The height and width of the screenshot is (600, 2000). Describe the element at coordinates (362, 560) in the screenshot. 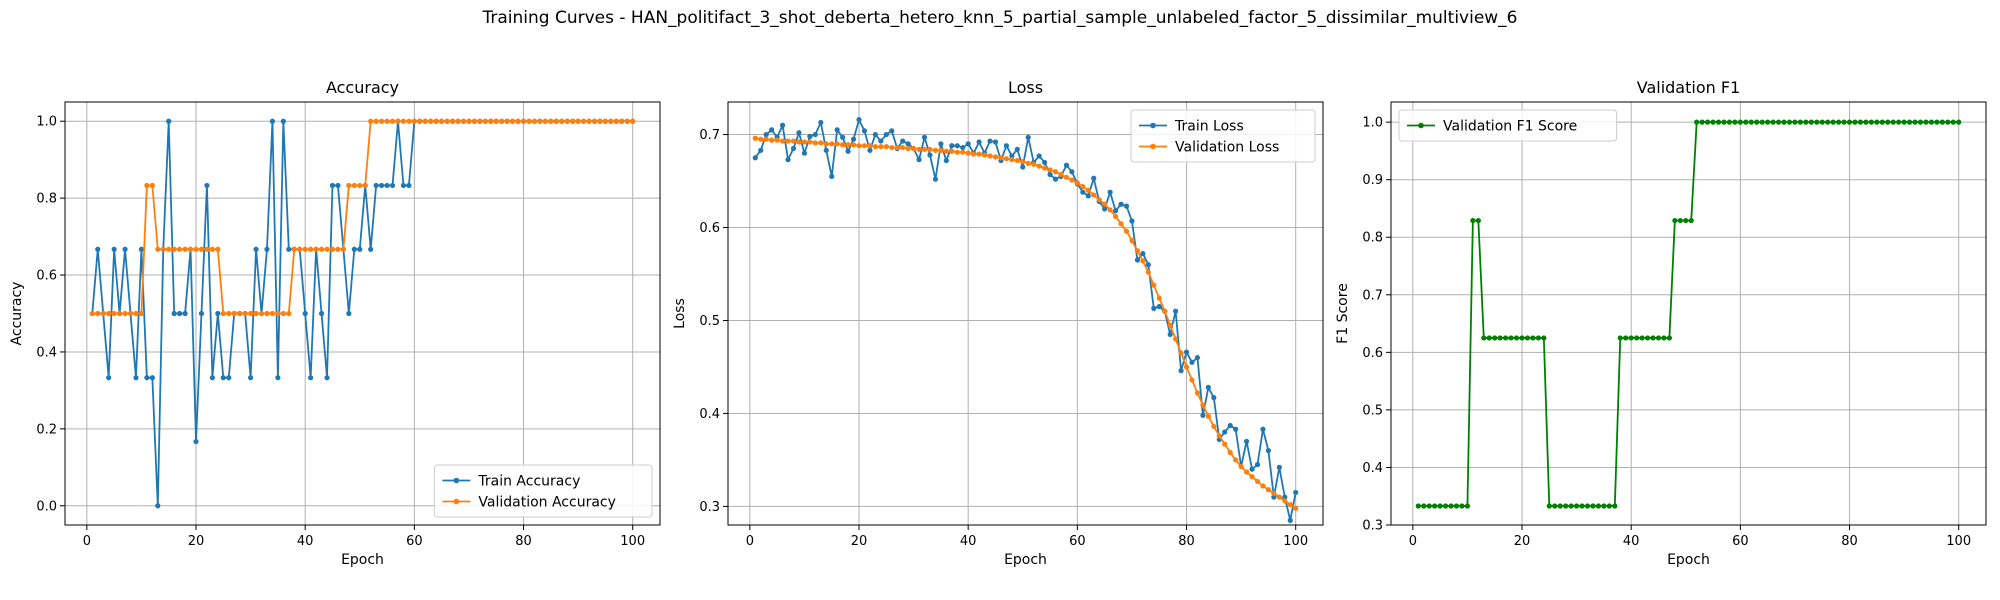

I see `x-axis-label: Epoch` at that location.